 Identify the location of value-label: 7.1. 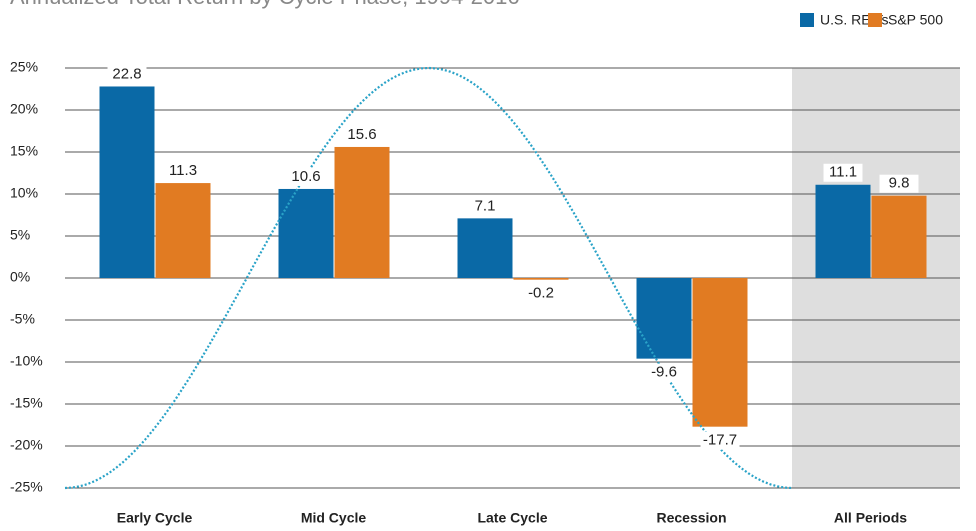
(485, 205).